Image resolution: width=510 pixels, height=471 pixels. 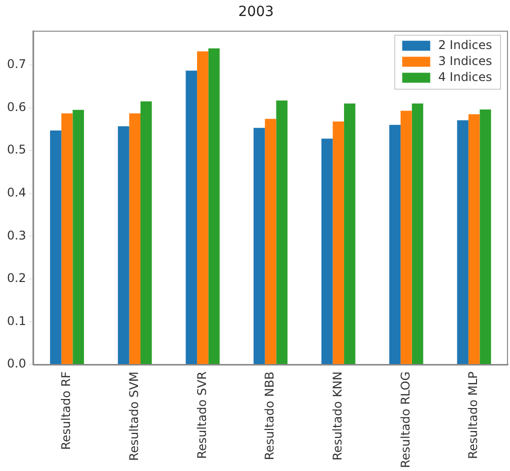 What do you see at coordinates (16, 235) in the screenshot?
I see `y-tick-label: 0.3` at bounding box center [16, 235].